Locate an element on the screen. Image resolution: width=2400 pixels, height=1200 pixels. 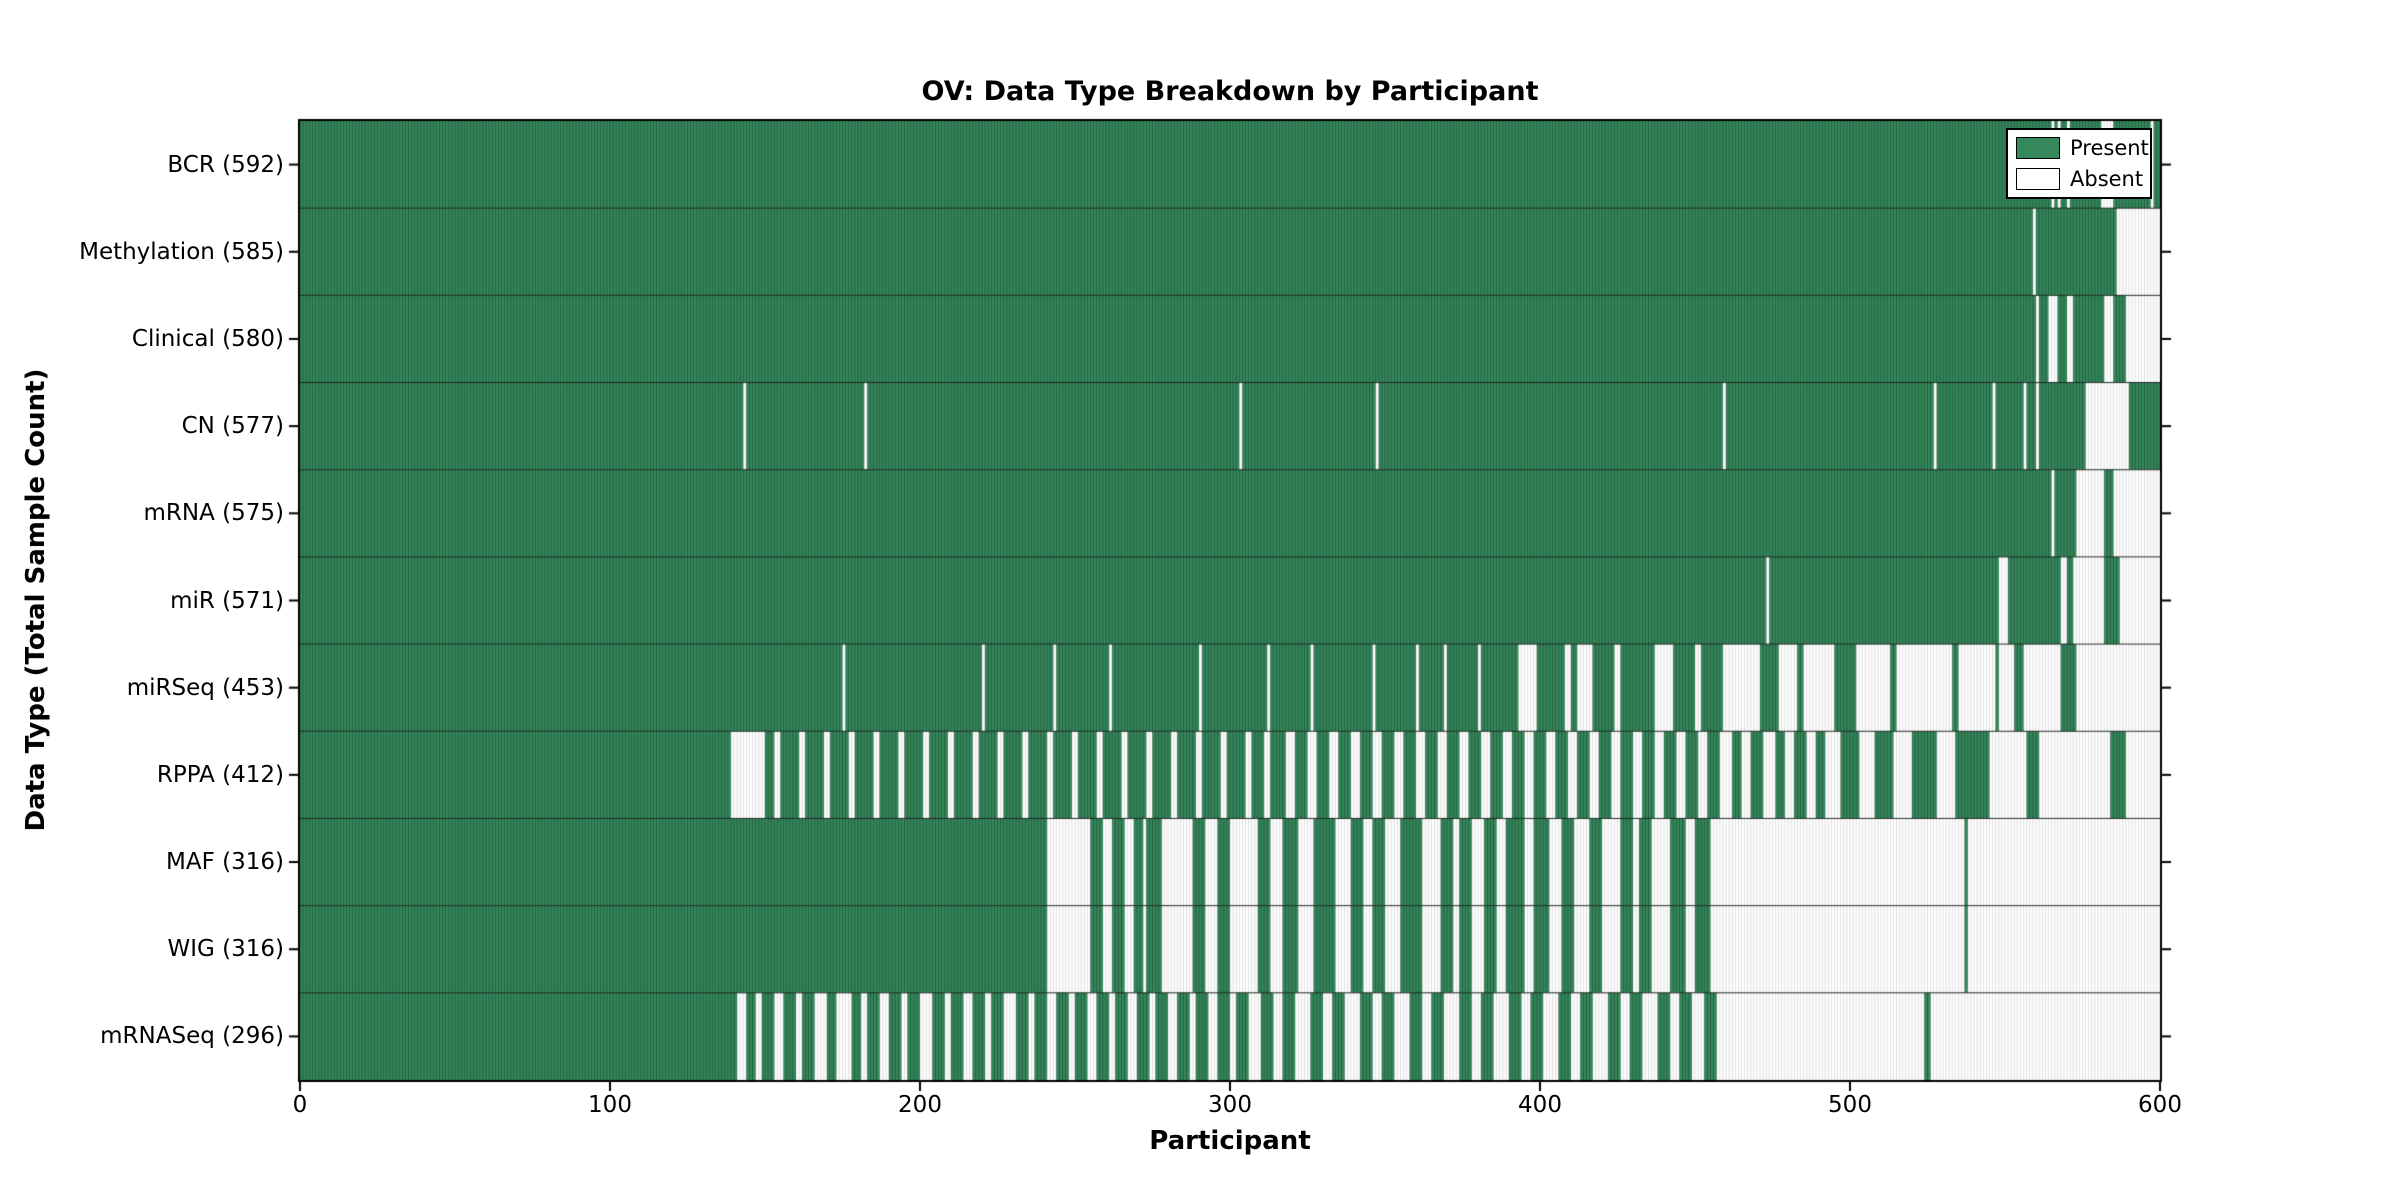
y-tick-label: Methylation (585) is located at coordinates (181, 251).